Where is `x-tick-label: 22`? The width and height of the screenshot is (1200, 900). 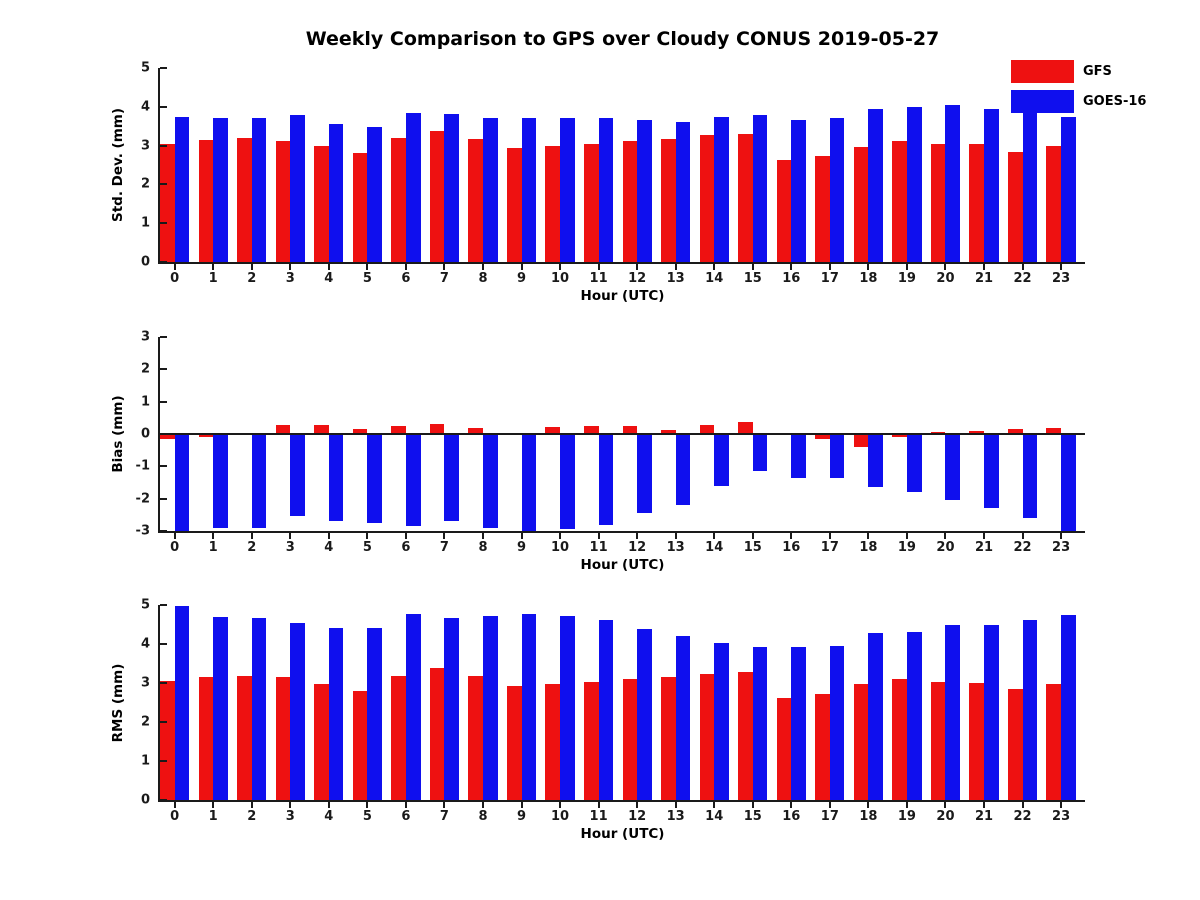
x-tick-label: 22 is located at coordinates (1022, 816).